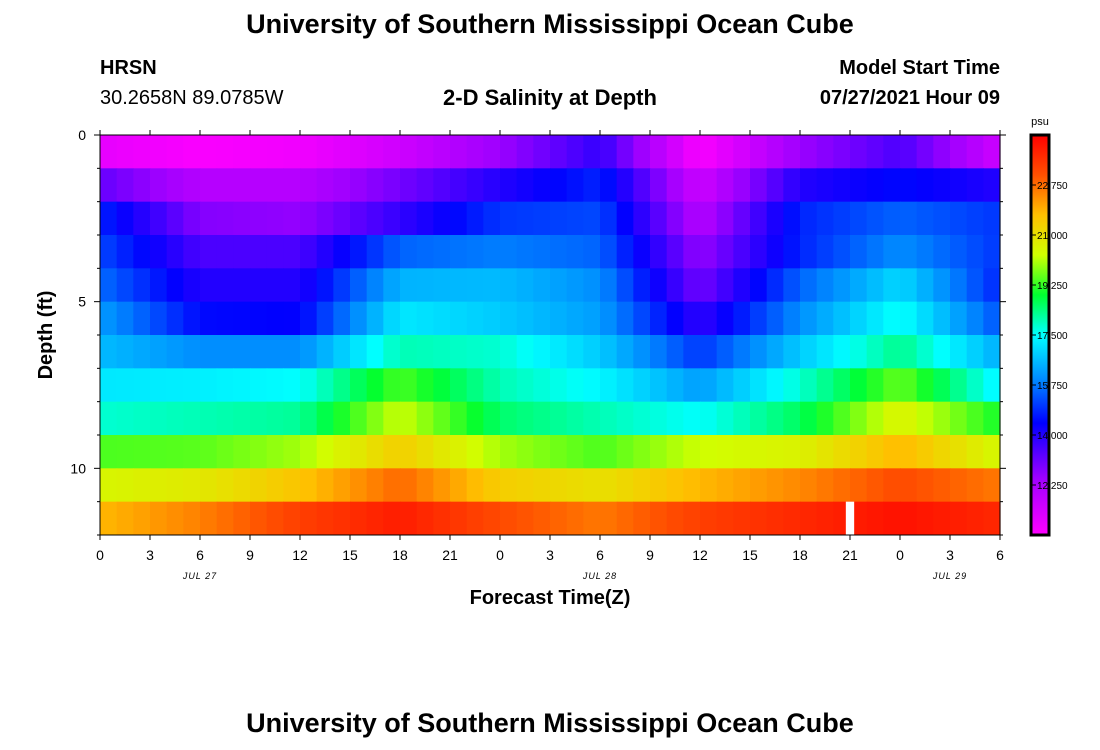 This screenshot has width=1100, height=750. I want to click on y-tick-label: 0, so click(82, 135).